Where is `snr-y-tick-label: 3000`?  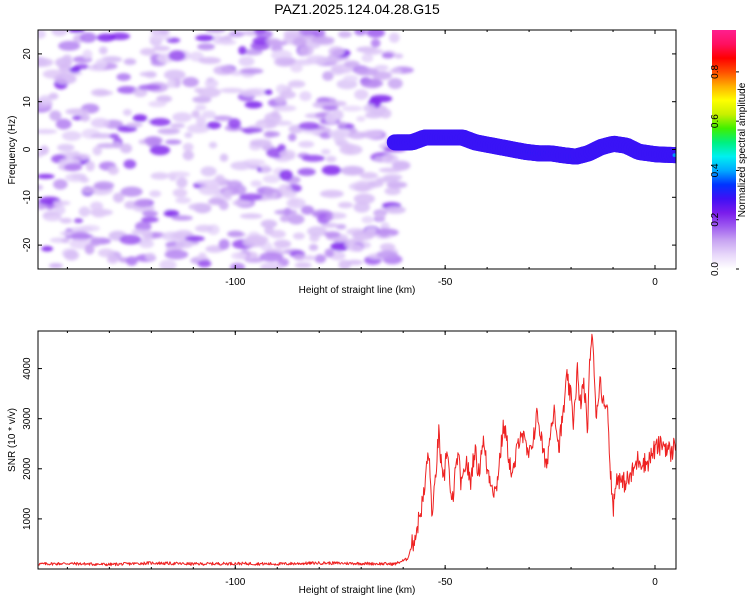
snr-y-tick-label: 3000 is located at coordinates (27, 418).